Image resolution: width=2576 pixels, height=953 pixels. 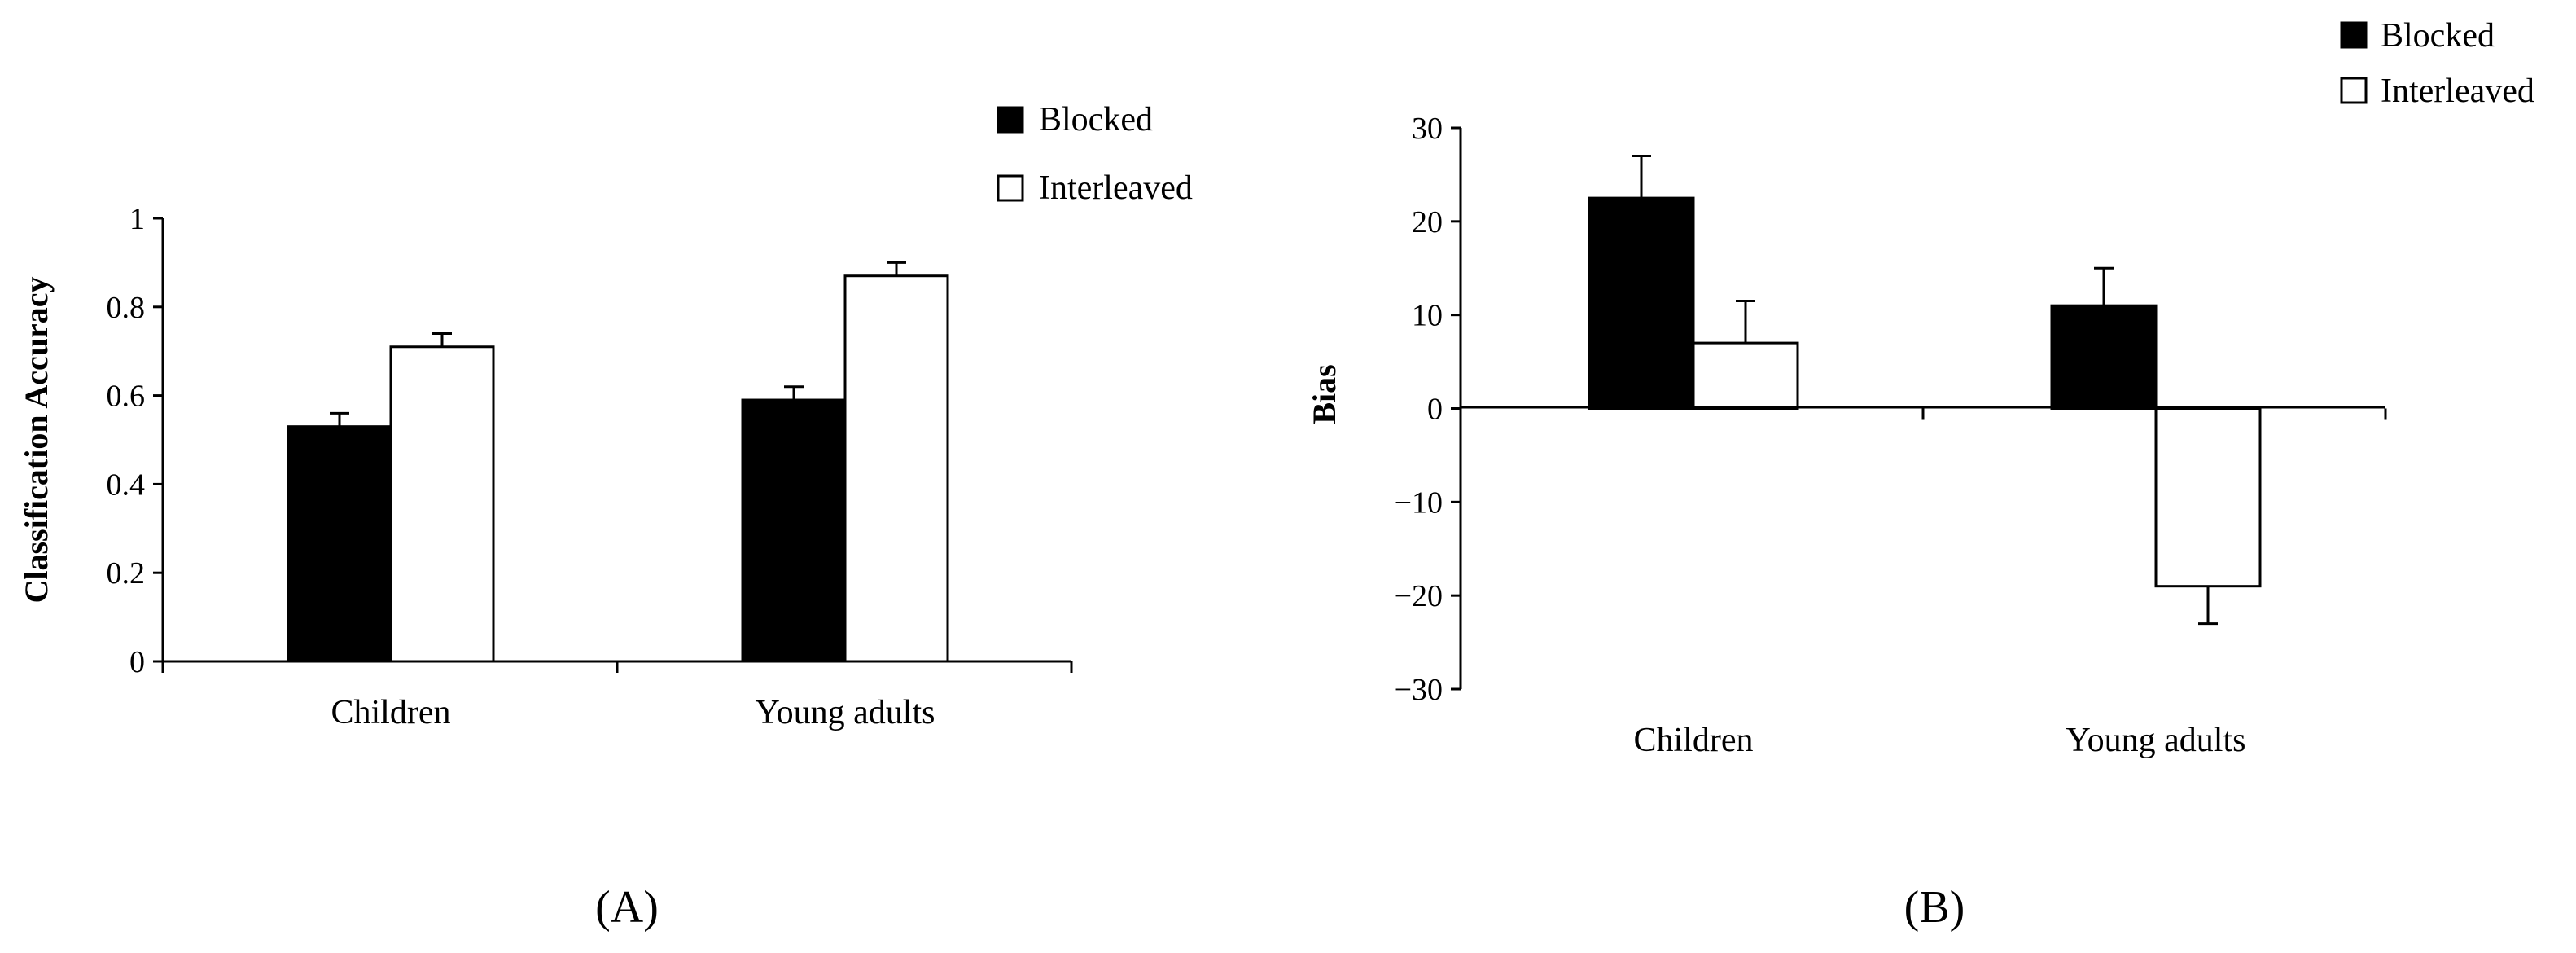 I want to click on panel-b-bar-blocked-children, so click(x=1641, y=303).